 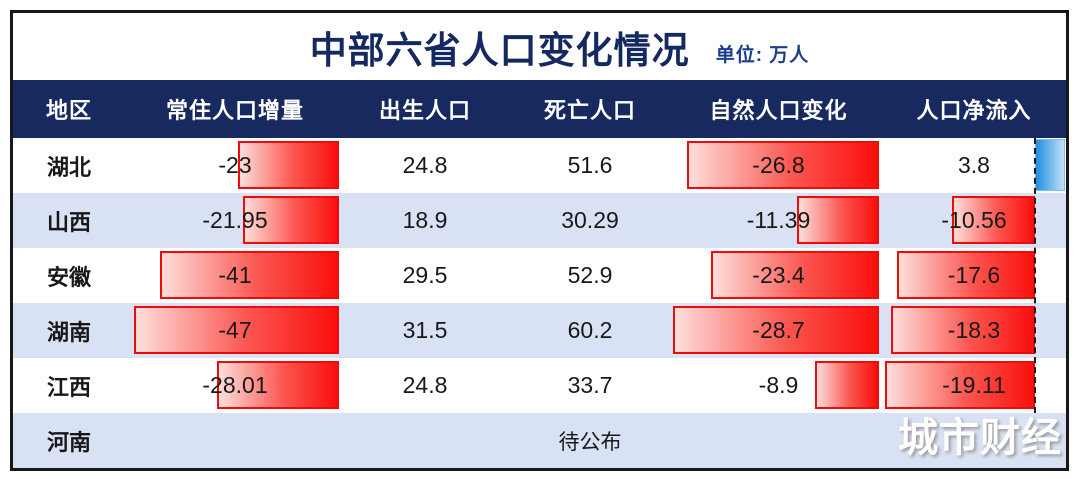 What do you see at coordinates (778, 385) in the screenshot?
I see `value-cell-自然人口变化: -8.9` at bounding box center [778, 385].